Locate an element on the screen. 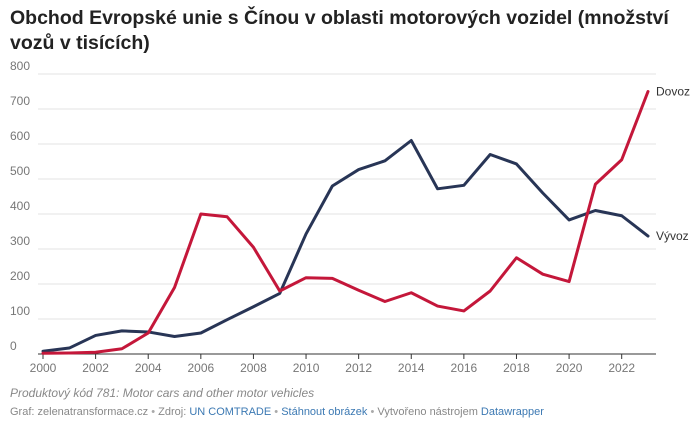 The width and height of the screenshot is (700, 434). x-tick-label: 2022 is located at coordinates (621, 368).